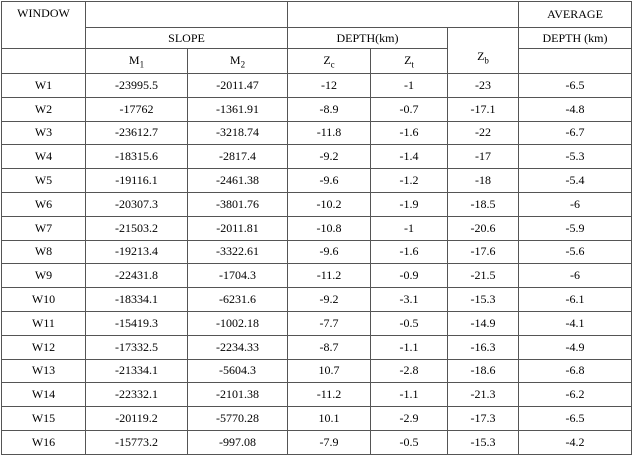  I want to click on data-row: W4 -18315.6 -2817.4 -9.2 -1.4 -17 -5.3, so click(316, 157).